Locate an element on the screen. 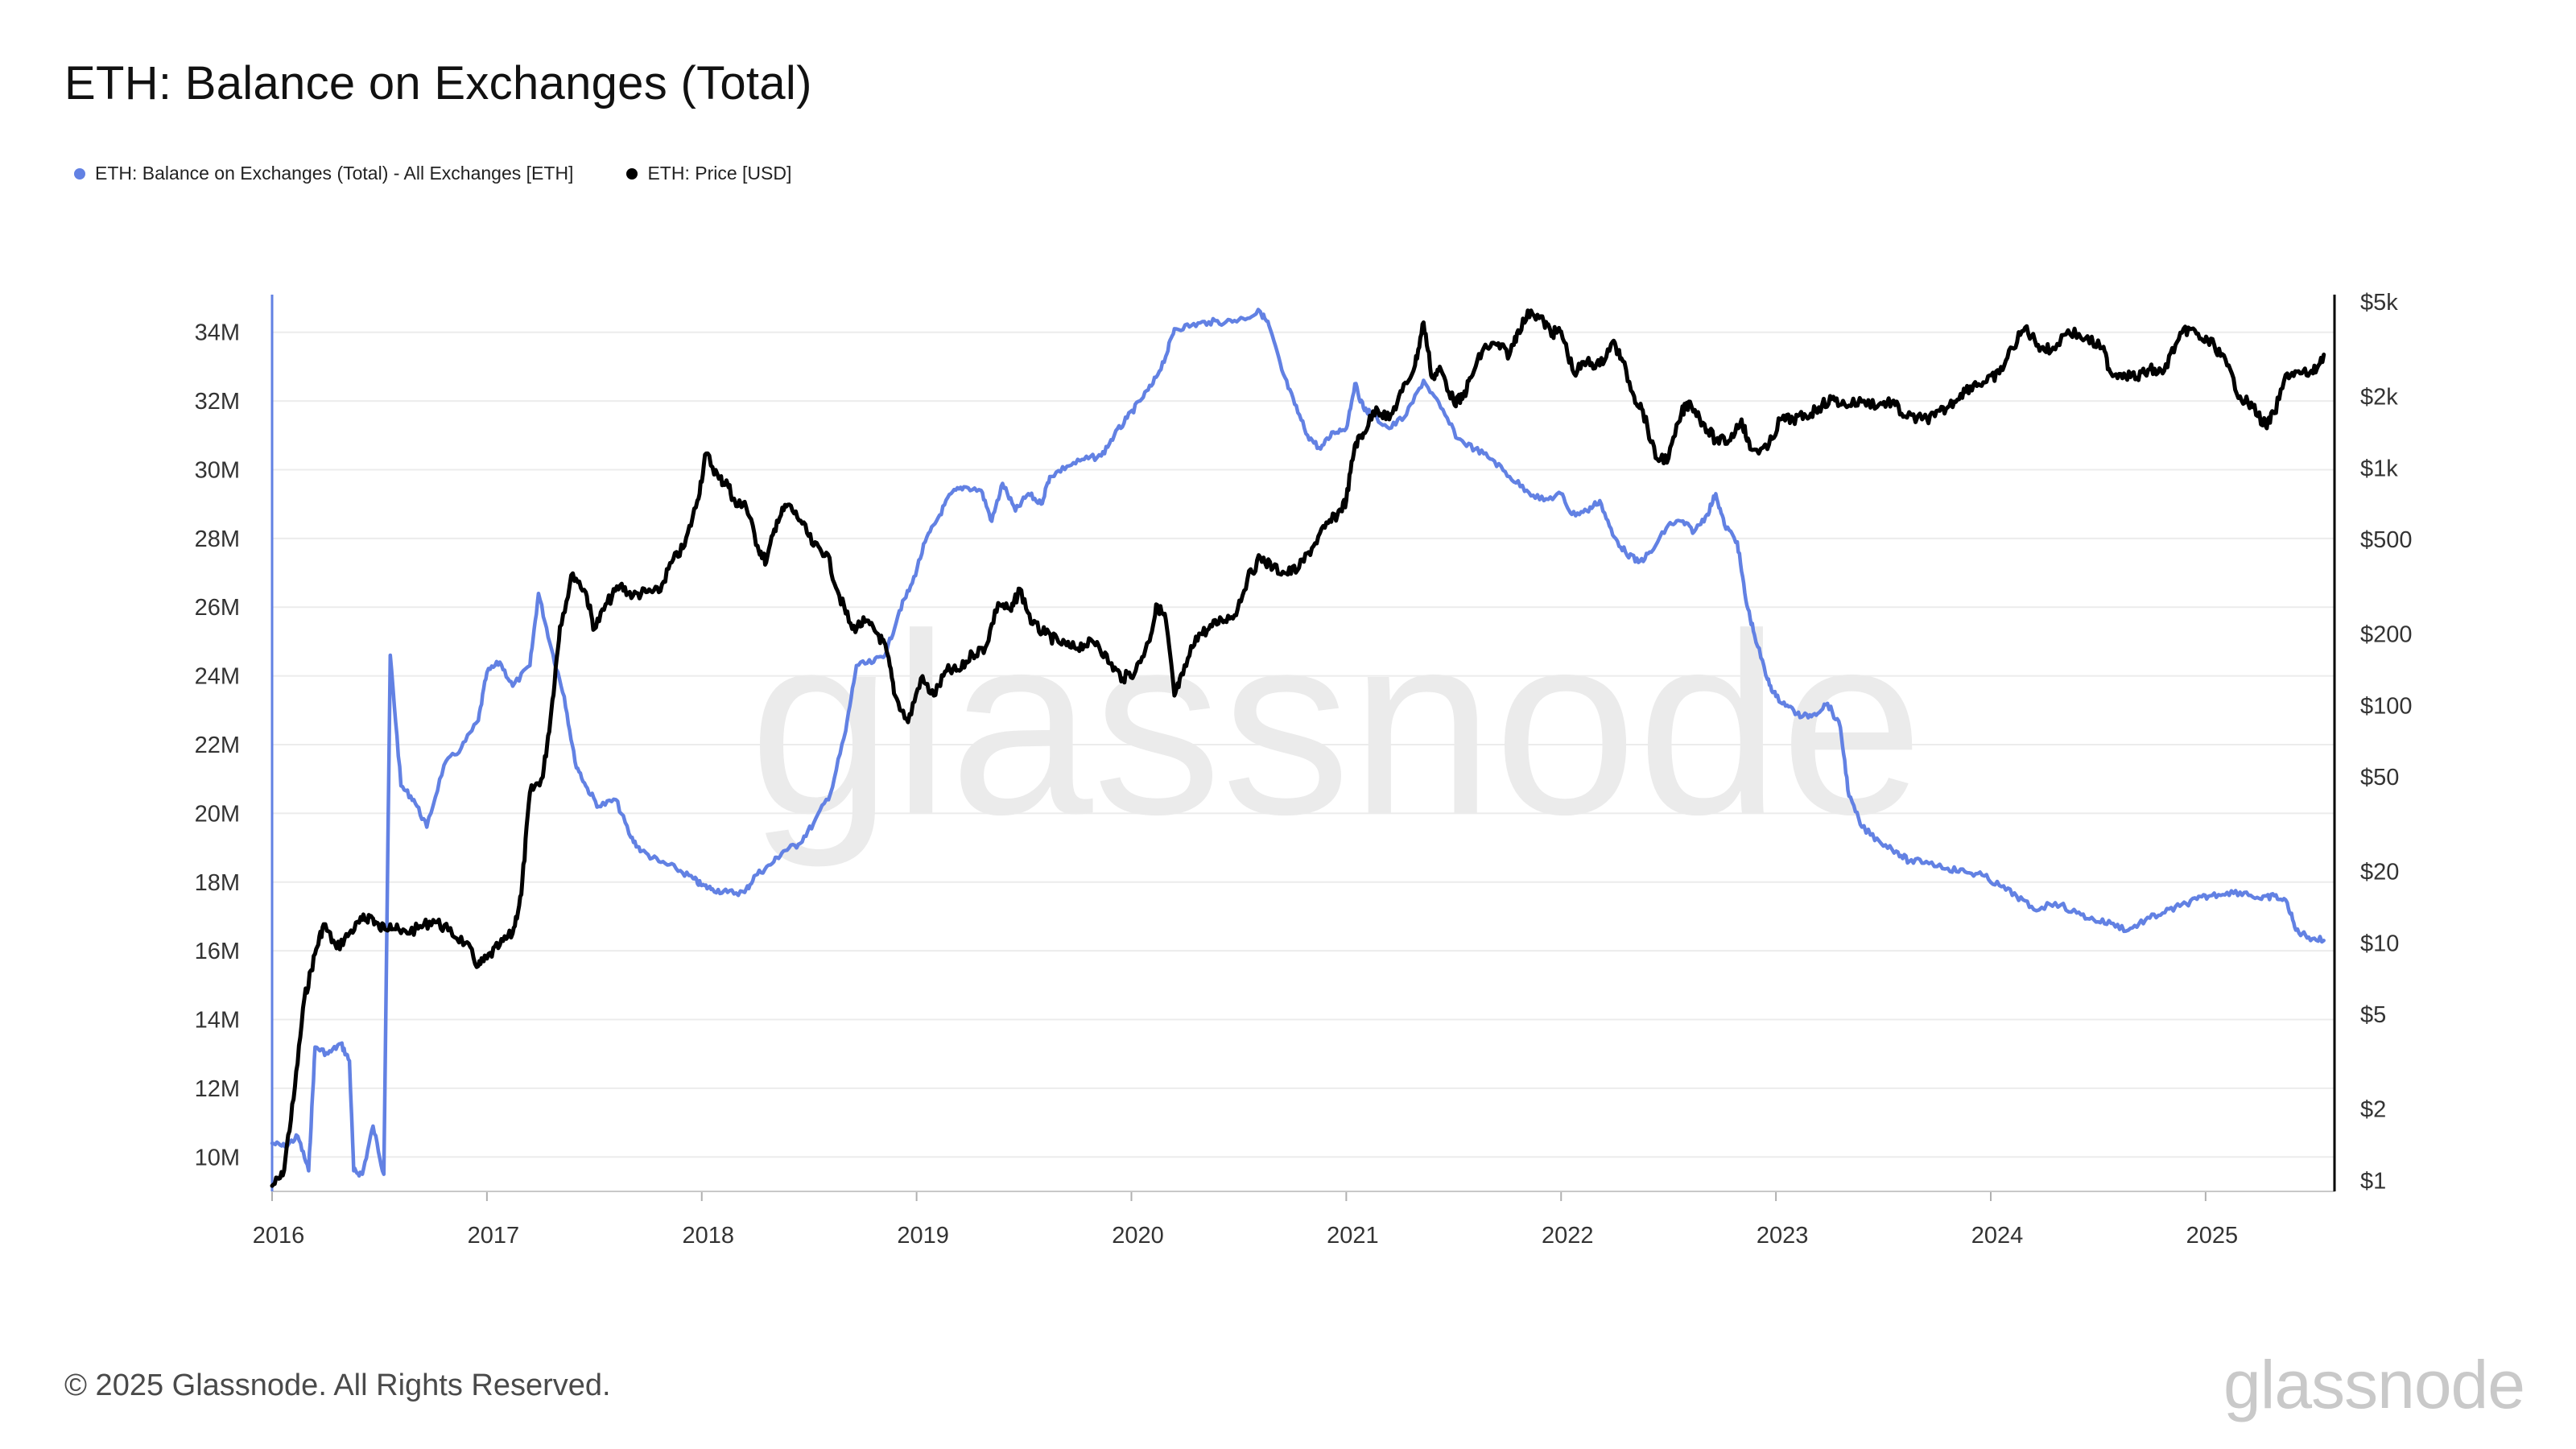 This screenshot has height=1449, width=2576. y-right-tick-$1k: $1k is located at coordinates (2379, 468).